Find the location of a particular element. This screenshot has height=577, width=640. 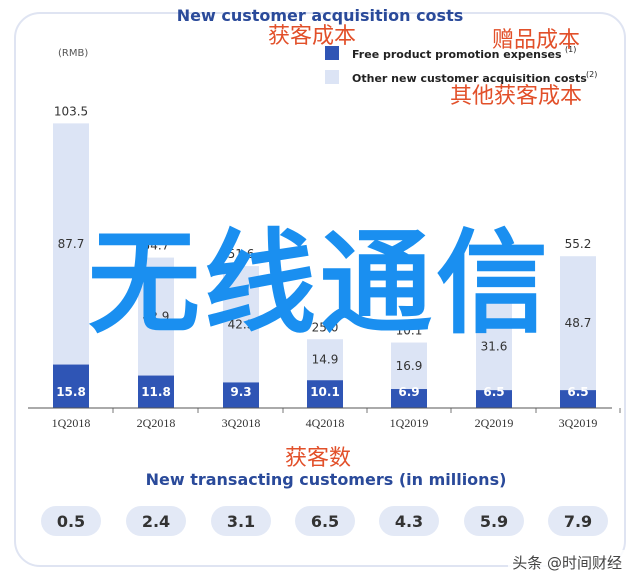

category-label-3Q2019: 3Q2019 is located at coordinates (578, 423).